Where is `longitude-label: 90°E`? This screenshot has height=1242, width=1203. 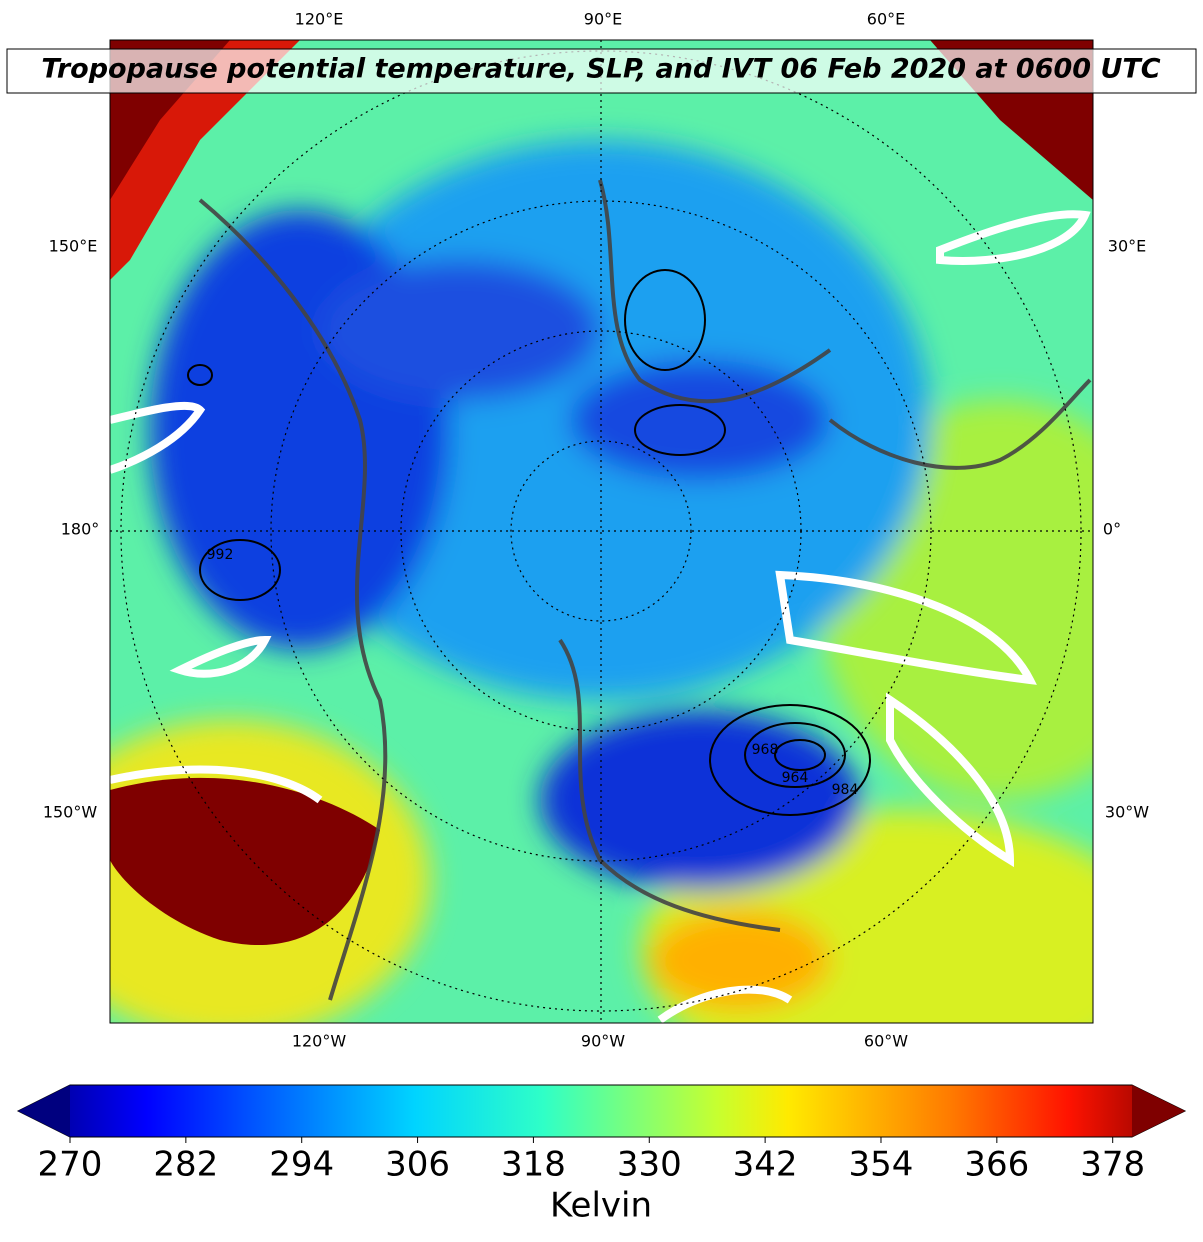
longitude-label: 90°E is located at coordinates (603, 19).